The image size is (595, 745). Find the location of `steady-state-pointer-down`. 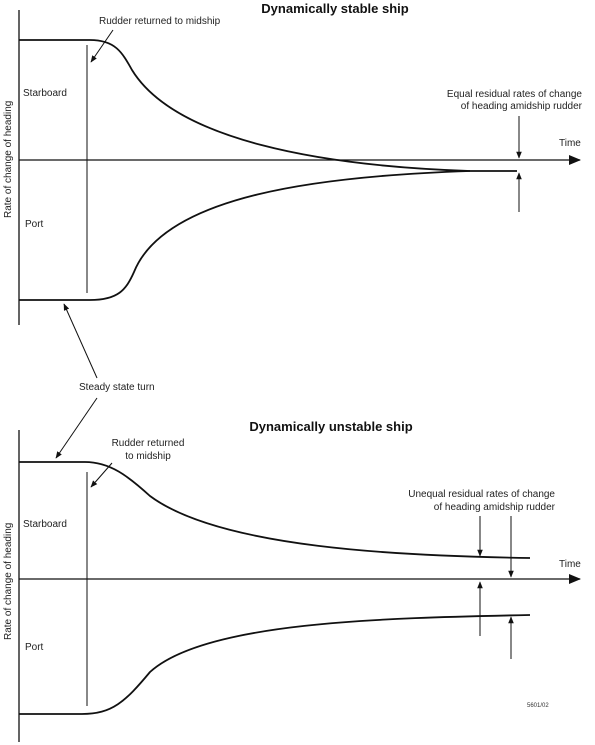

steady-state-pointer-down is located at coordinates (76, 428).